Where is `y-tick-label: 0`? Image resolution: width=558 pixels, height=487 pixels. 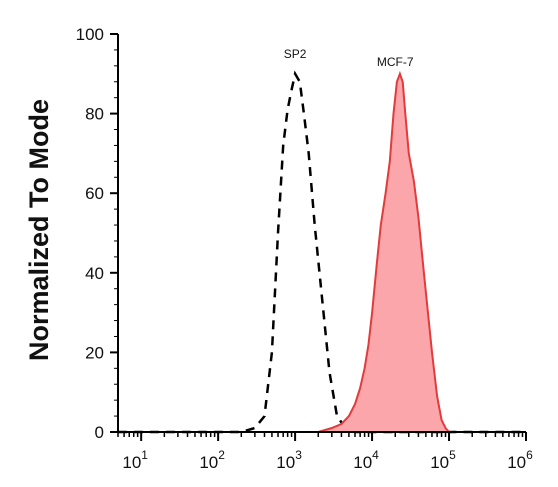 y-tick-label: 0 is located at coordinates (99, 432).